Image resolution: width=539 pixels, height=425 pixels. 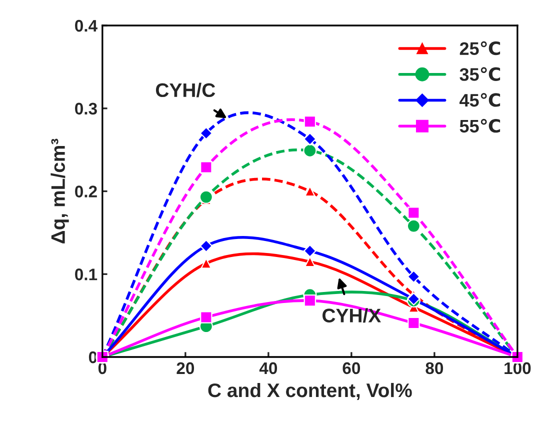 What do you see at coordinates (351, 368) in the screenshot?
I see `x-tick-label: 60` at bounding box center [351, 368].